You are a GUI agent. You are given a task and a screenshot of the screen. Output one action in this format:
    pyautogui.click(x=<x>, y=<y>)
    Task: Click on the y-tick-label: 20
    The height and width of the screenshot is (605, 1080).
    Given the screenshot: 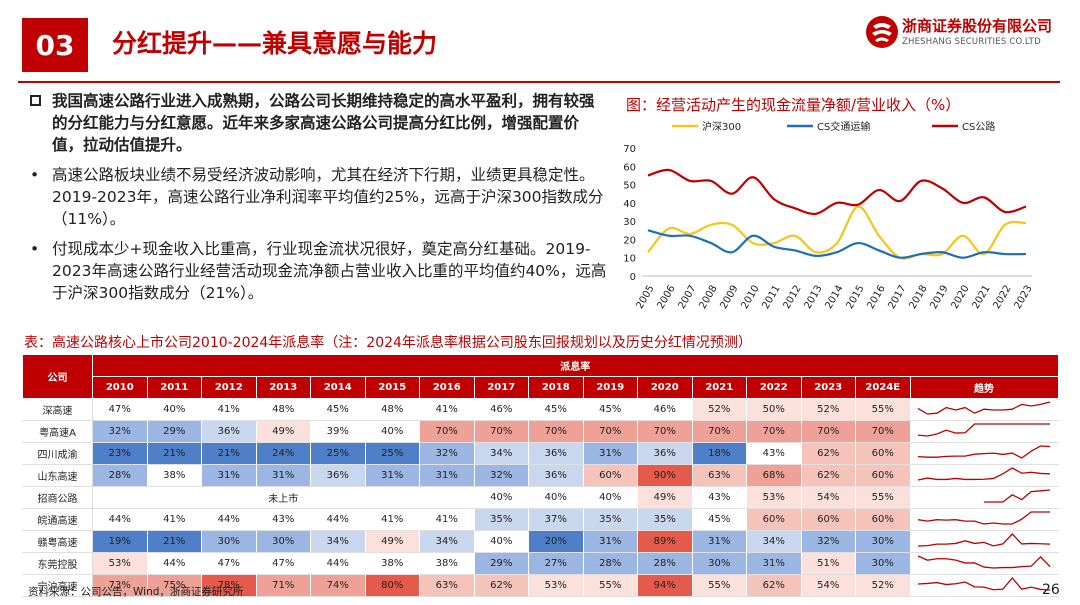 What is the action you would take?
    pyautogui.click(x=629, y=240)
    